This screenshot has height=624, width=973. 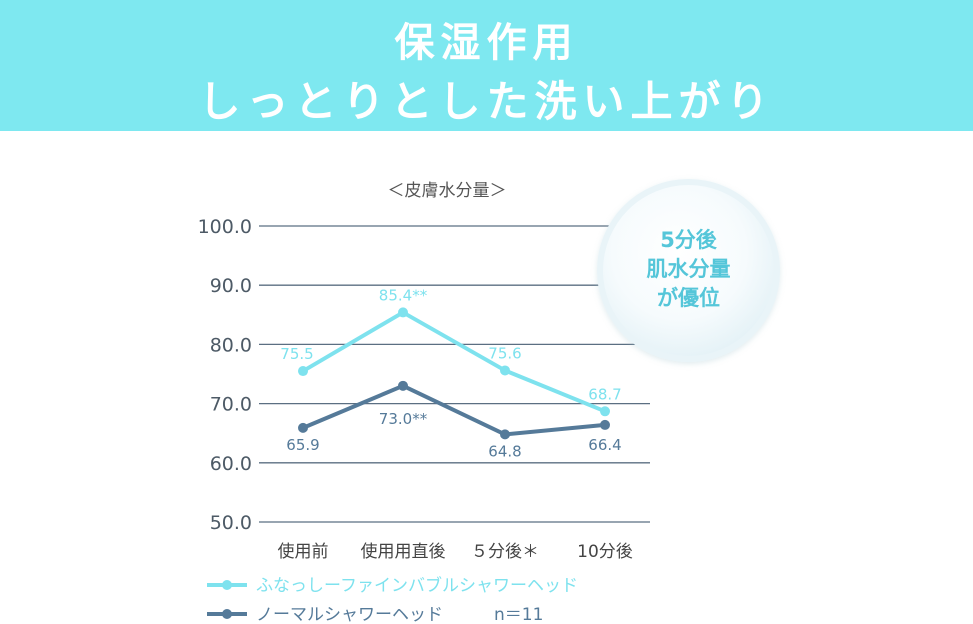 I want to click on callout-line-3: が優位, so click(x=688, y=298).